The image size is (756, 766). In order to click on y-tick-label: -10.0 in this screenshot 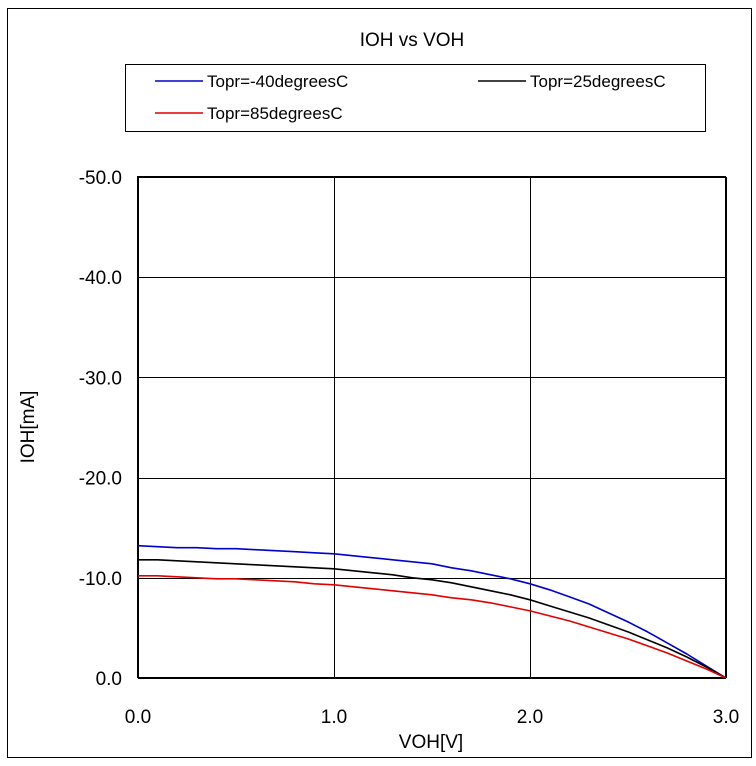, I will do `click(100, 579)`.